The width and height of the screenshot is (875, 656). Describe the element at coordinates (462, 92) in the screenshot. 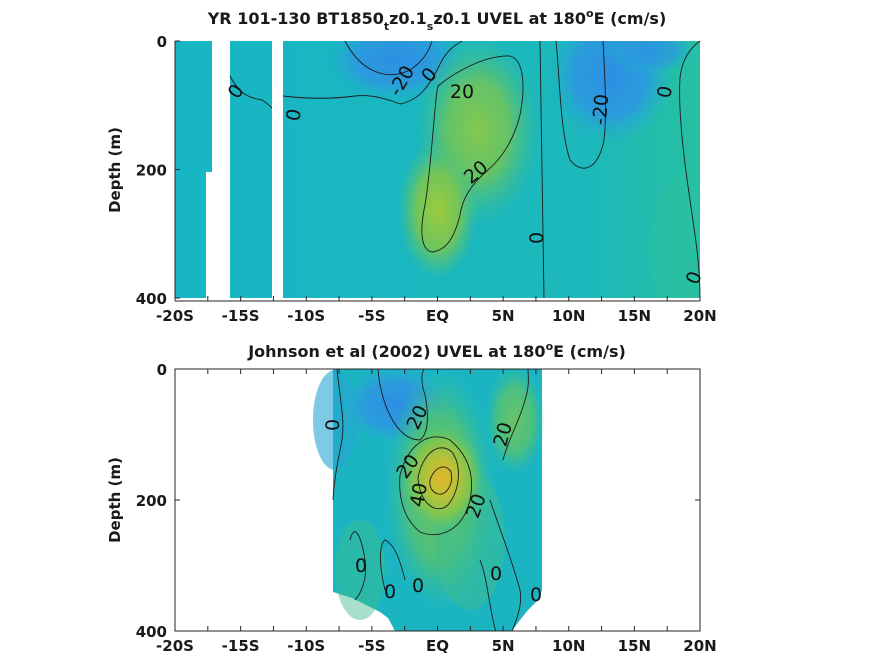

I see `top-contour-label: 20` at that location.